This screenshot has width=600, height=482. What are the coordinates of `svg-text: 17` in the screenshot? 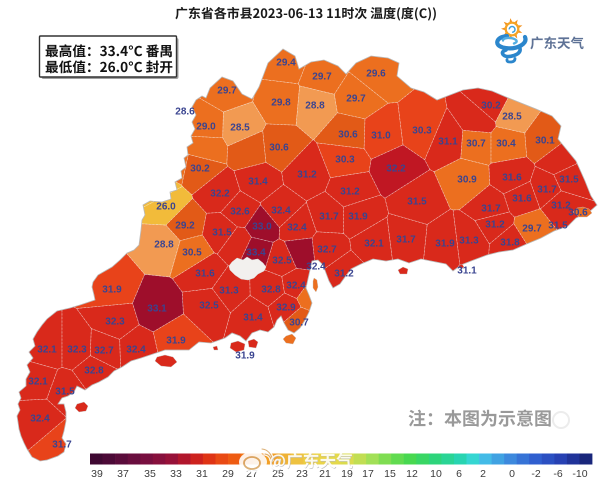 It's located at (368, 474).